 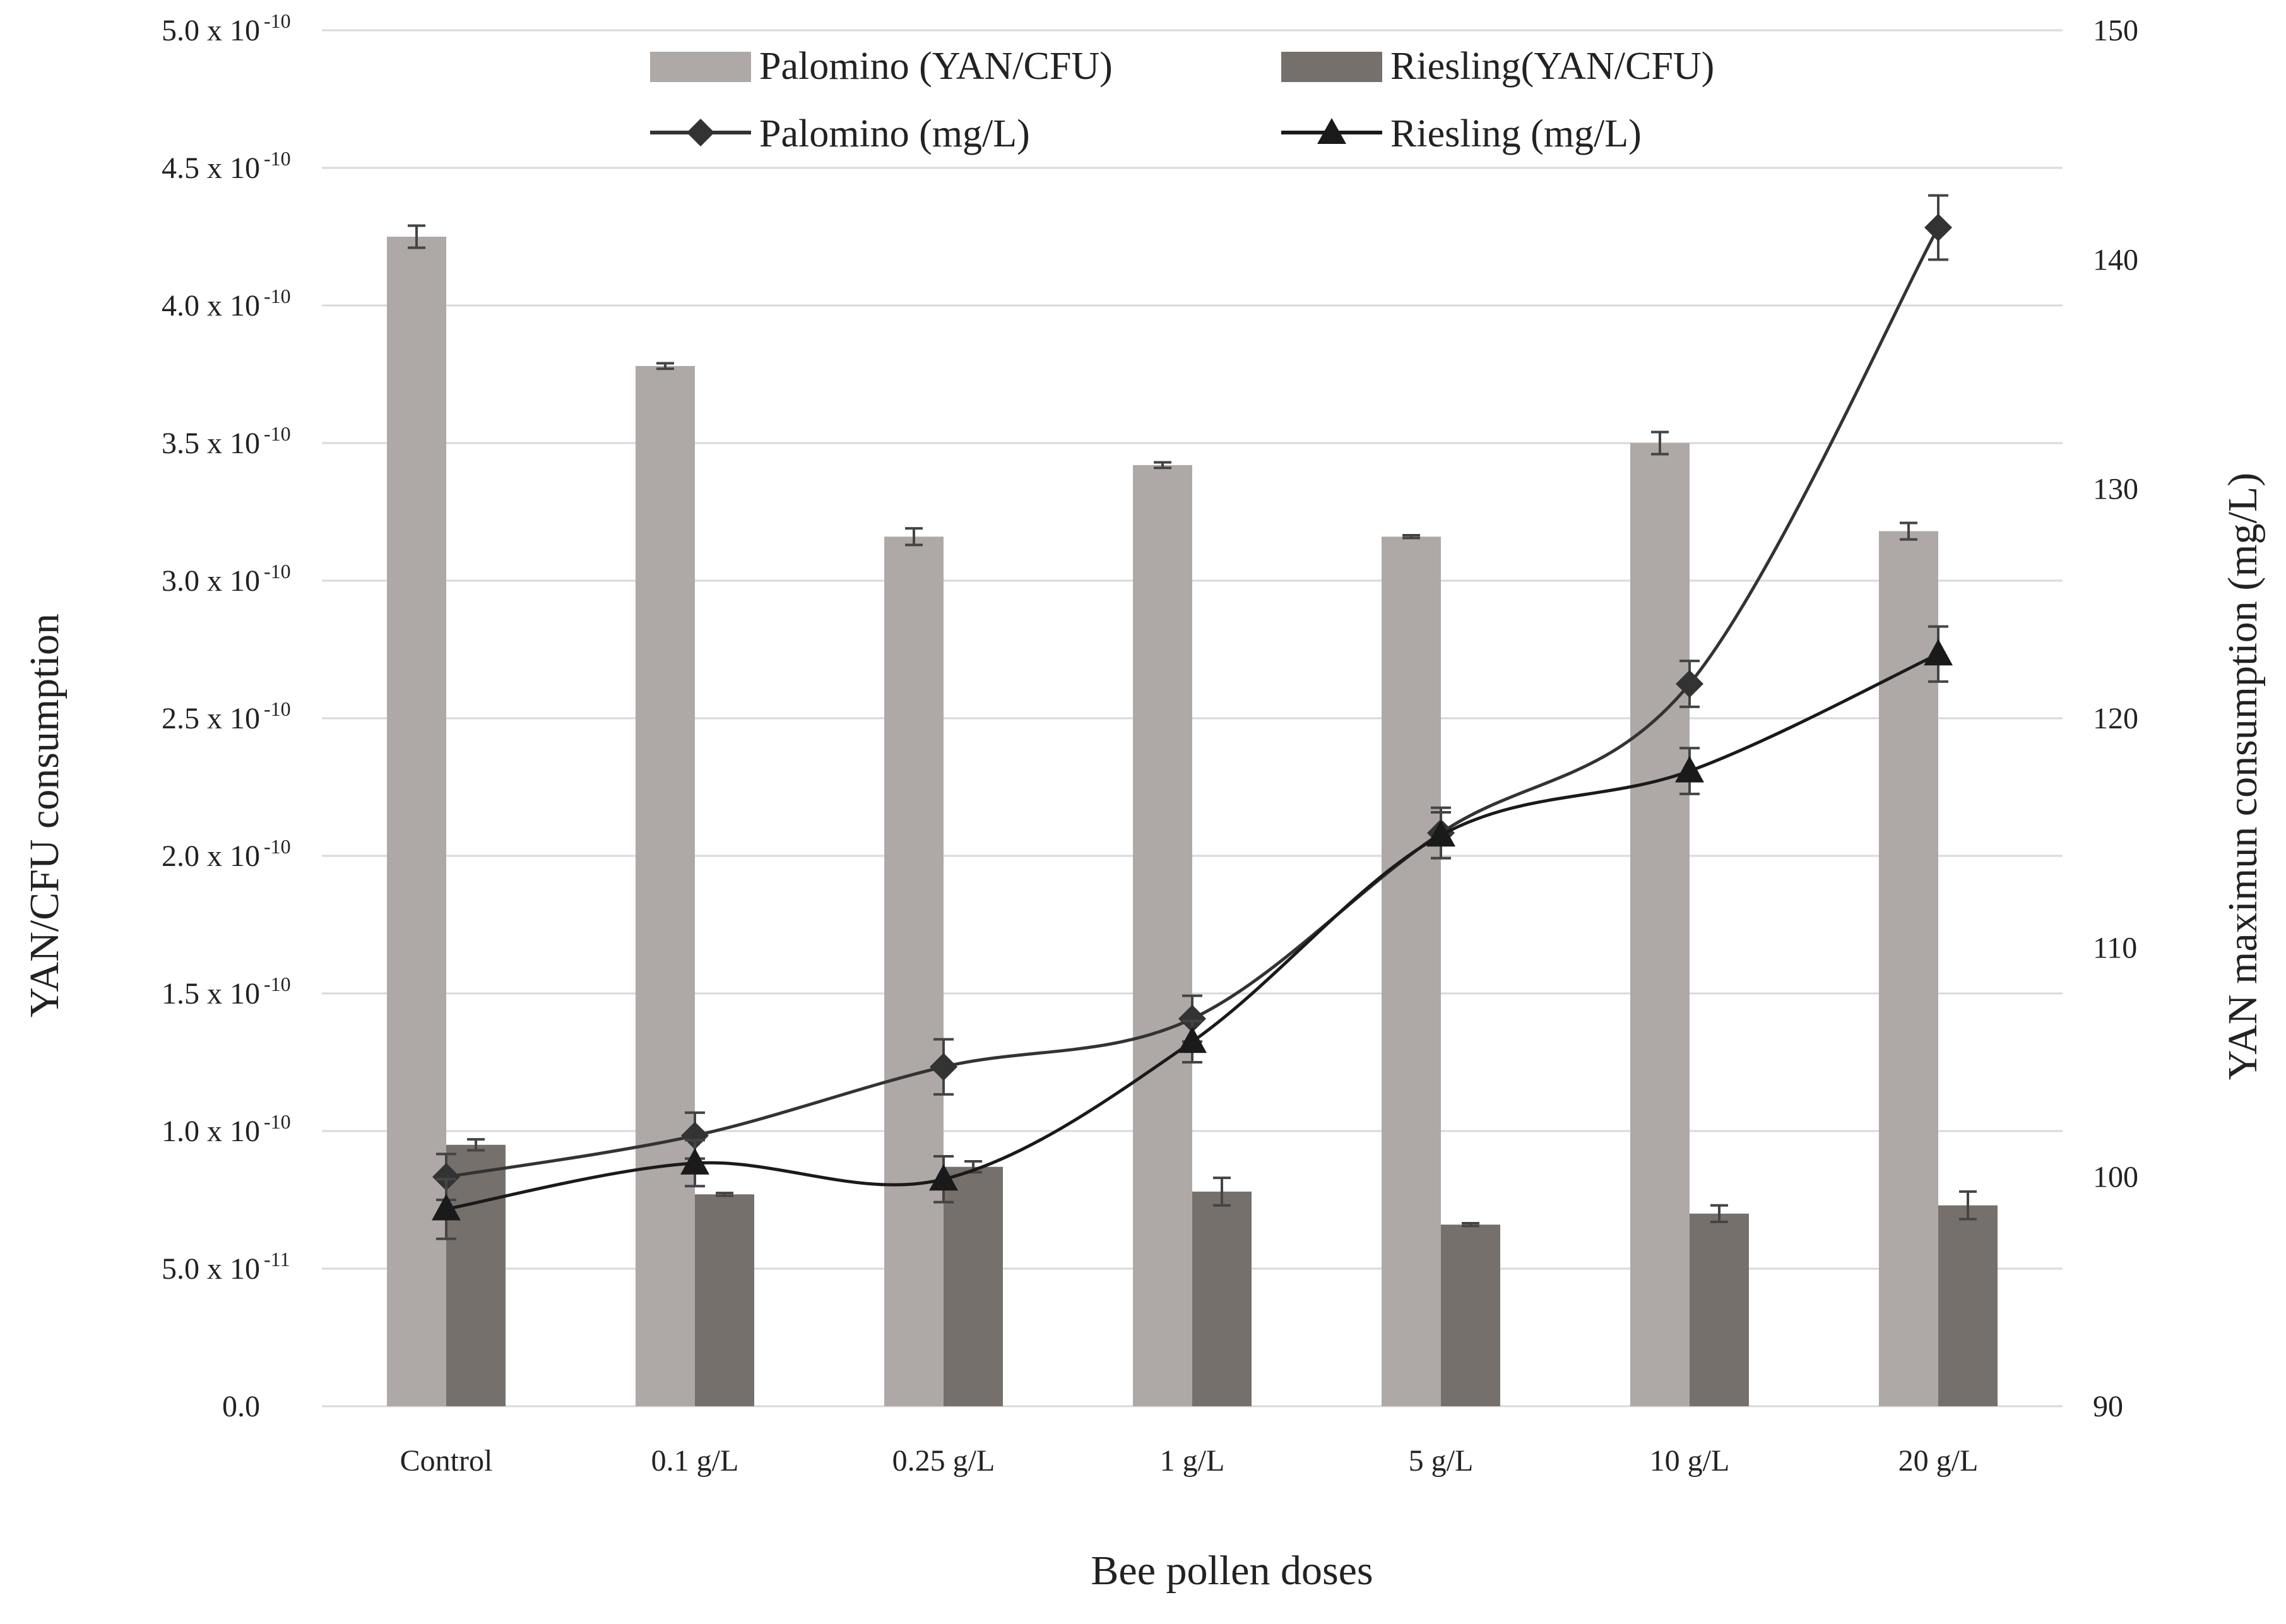 I want to click on y-tick-exponent: -11, so click(x=277, y=1259).